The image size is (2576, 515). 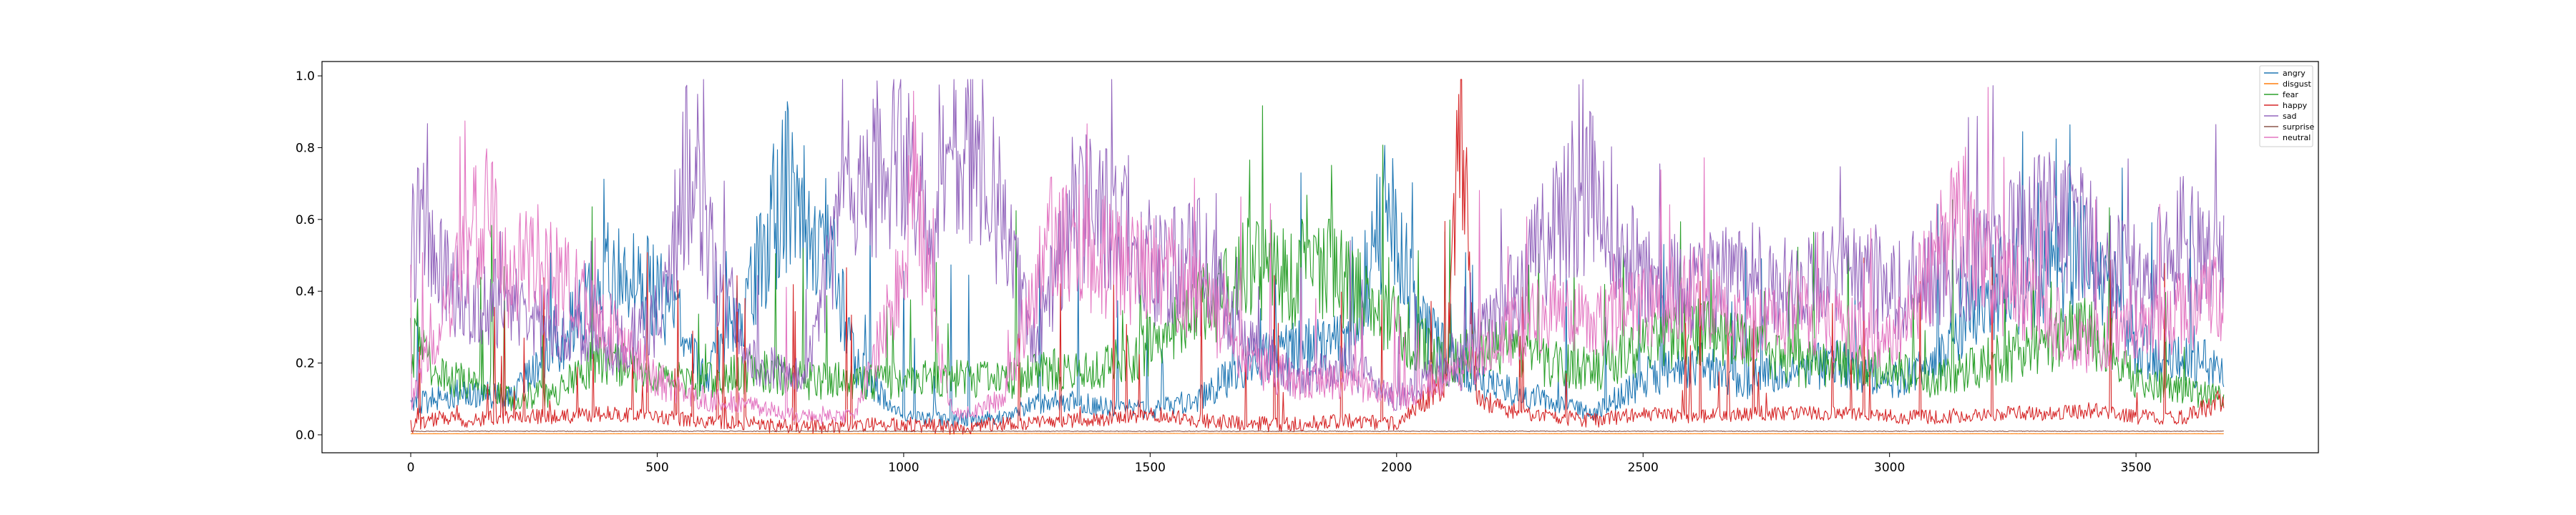 What do you see at coordinates (2290, 95) in the screenshot?
I see `legend-label-fear: fear` at bounding box center [2290, 95].